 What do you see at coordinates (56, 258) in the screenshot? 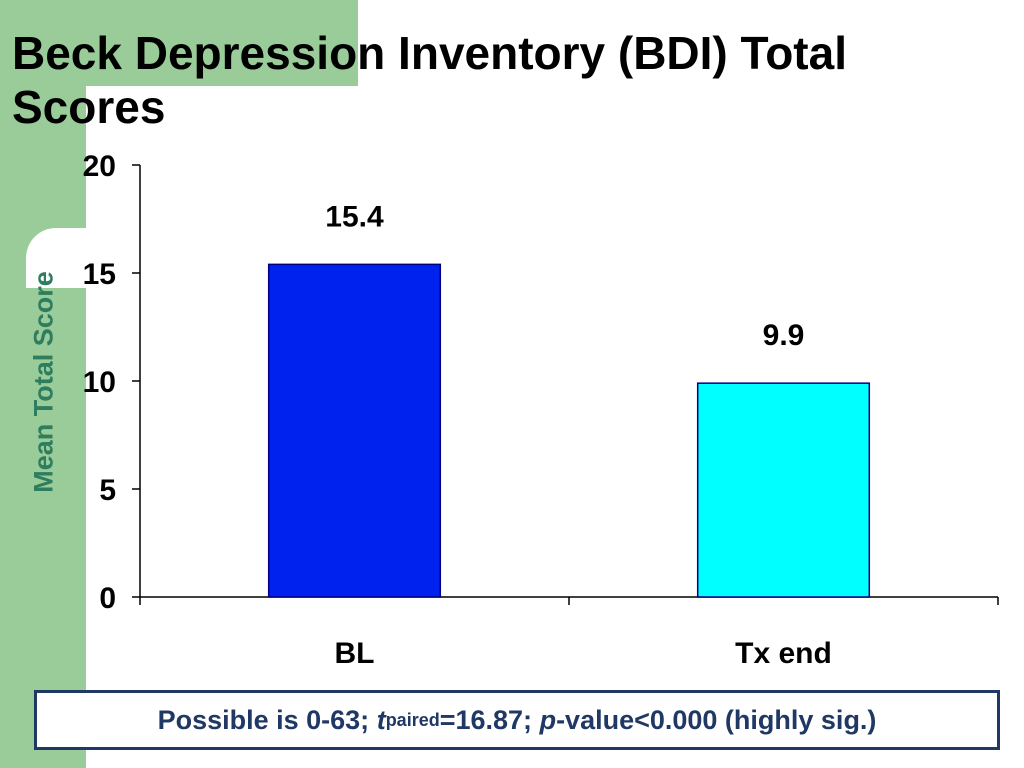
I see `sidebar-notch` at bounding box center [56, 258].